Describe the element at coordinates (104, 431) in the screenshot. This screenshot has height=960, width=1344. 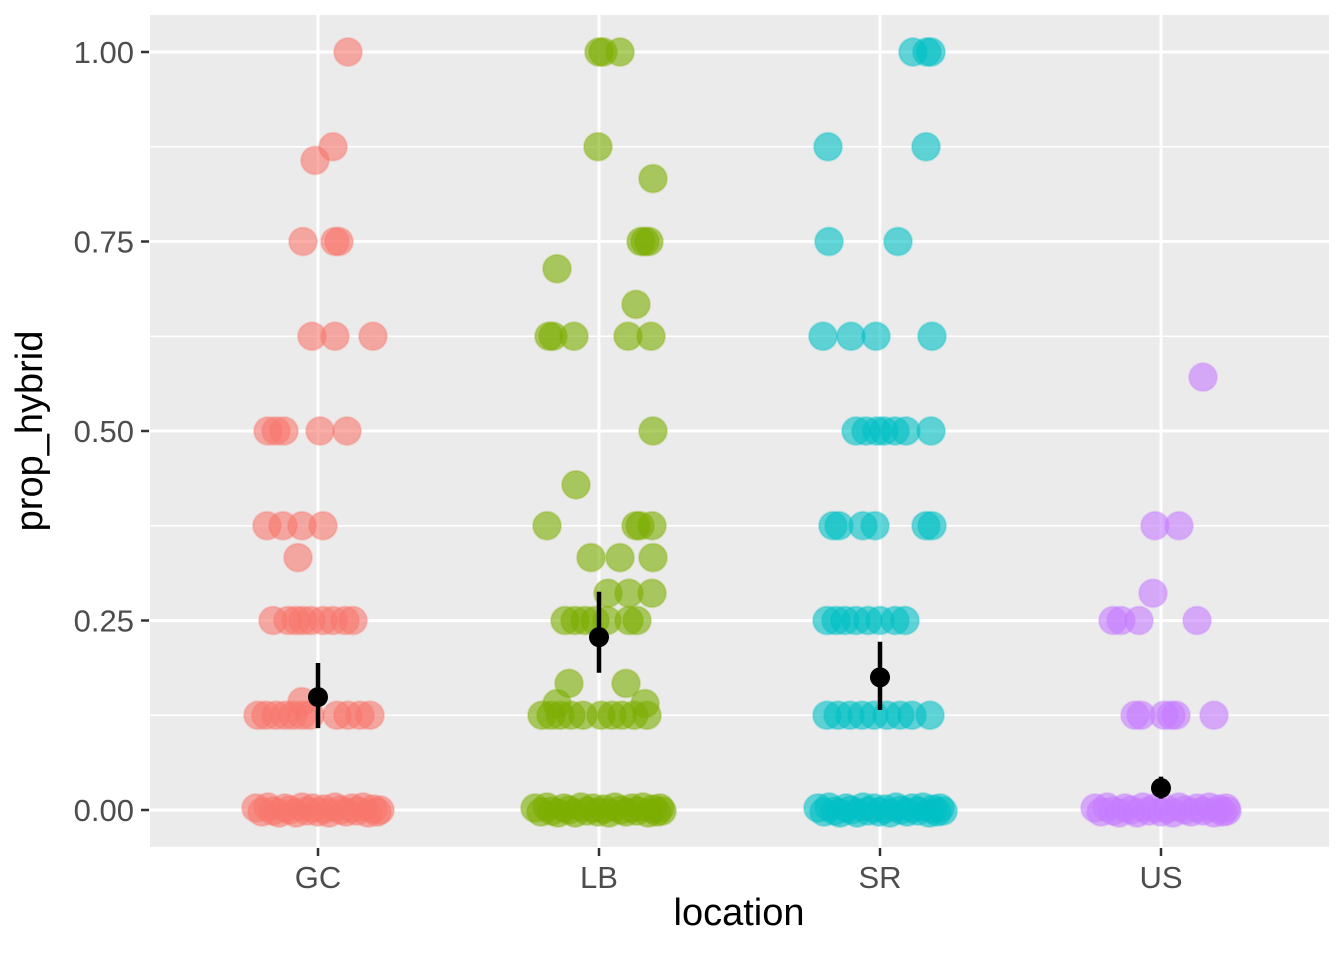
I see `y-tick-label: 0.50` at that location.